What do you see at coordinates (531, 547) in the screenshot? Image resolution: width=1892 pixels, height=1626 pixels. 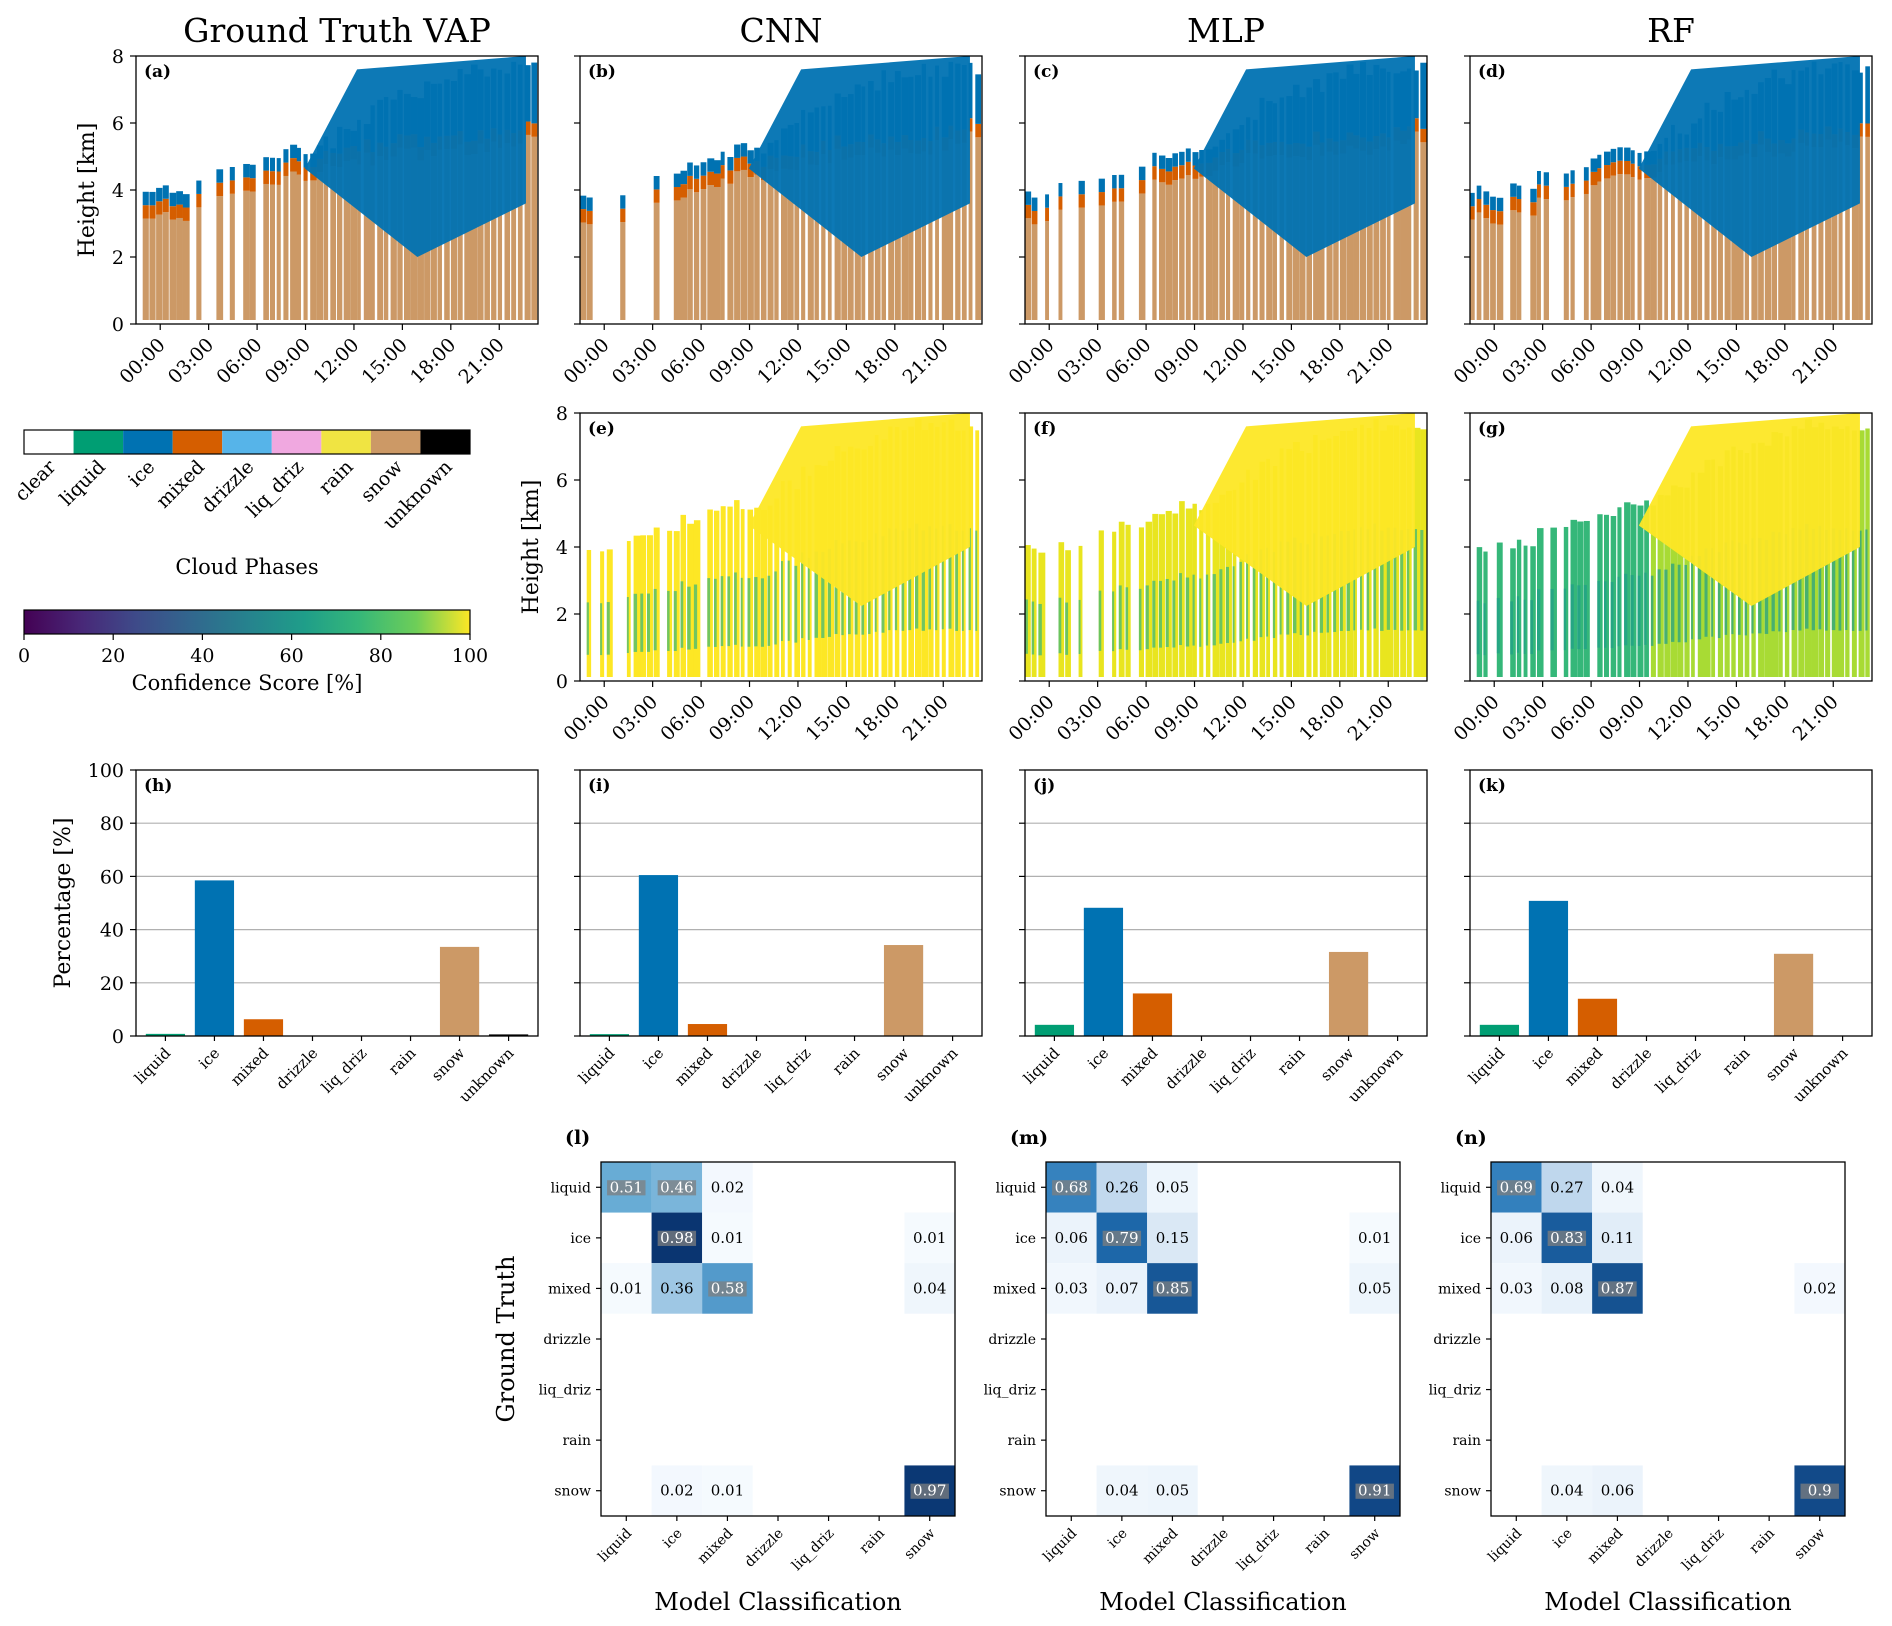 I see `height-axis-label: Height [km]` at bounding box center [531, 547].